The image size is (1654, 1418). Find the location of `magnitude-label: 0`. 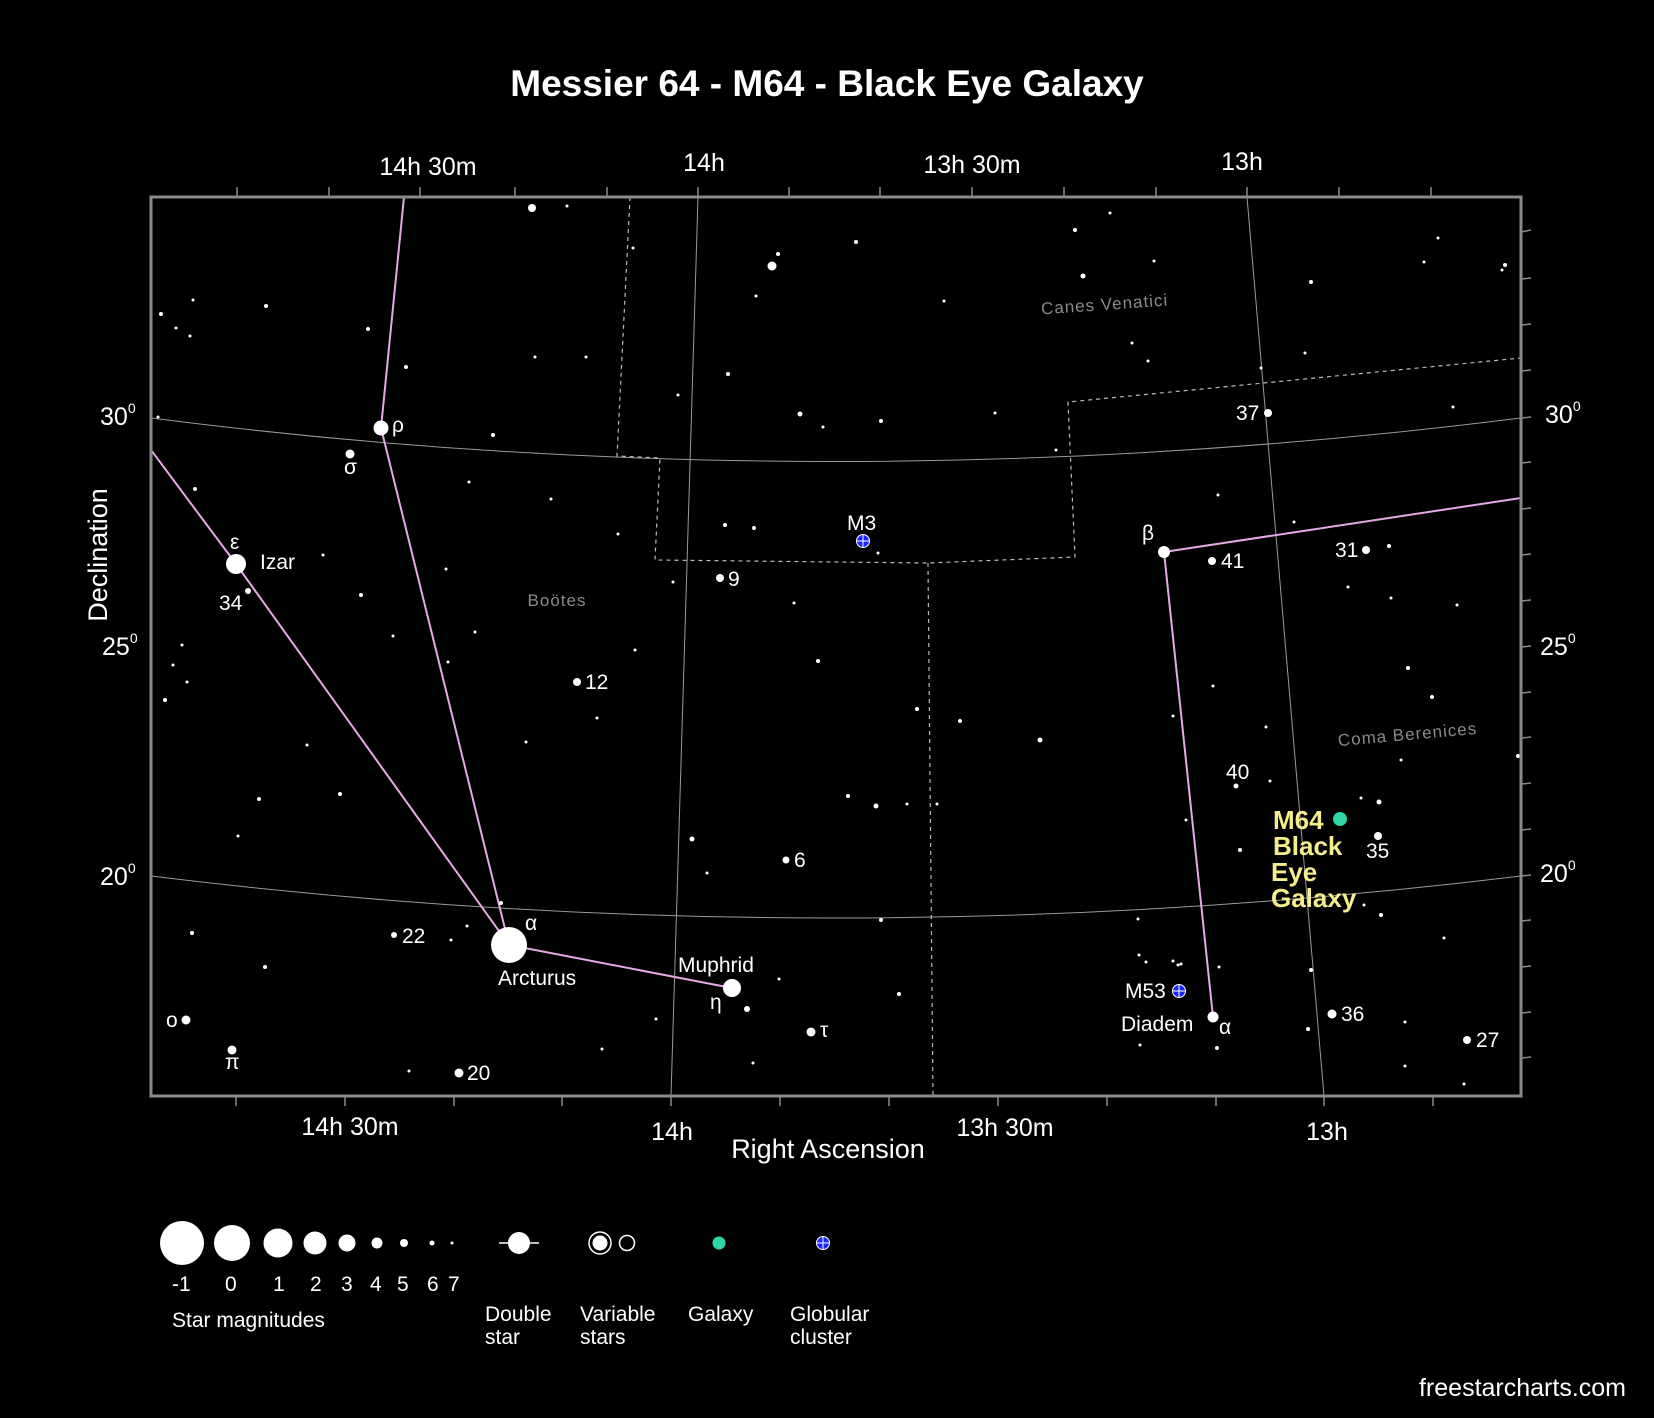

magnitude-label: 0 is located at coordinates (231, 1284).